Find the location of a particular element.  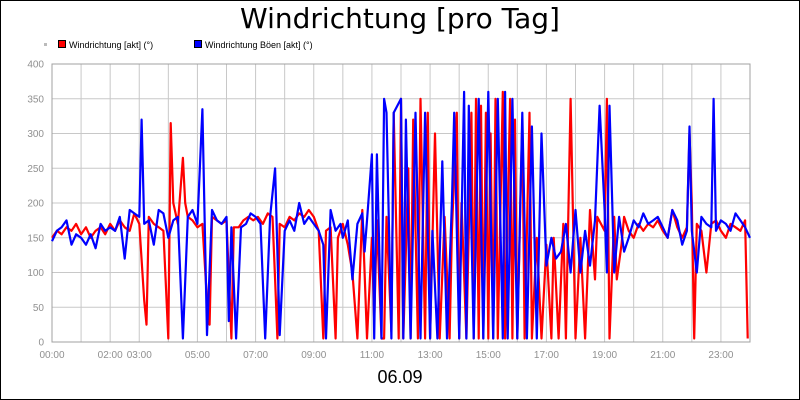

legend-item-windrichtung: Windrichtung [akt] (°) is located at coordinates (105, 45).